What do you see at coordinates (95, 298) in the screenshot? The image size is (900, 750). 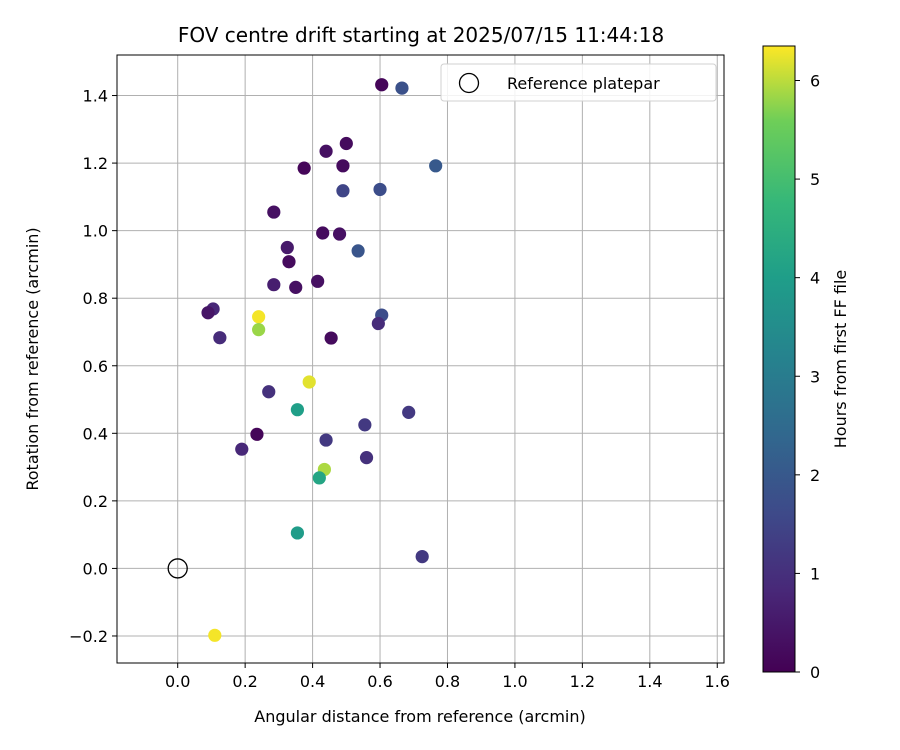 I see `y-tick-label: 0.8` at bounding box center [95, 298].